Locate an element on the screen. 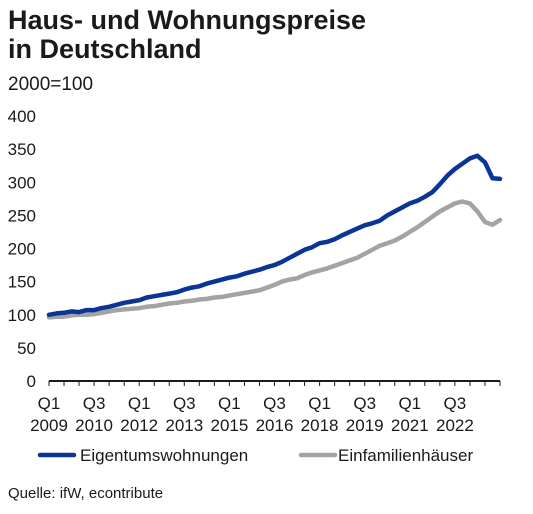 This screenshot has width=533, height=514. x-tick-quarter-8: Q1 is located at coordinates (409, 403).